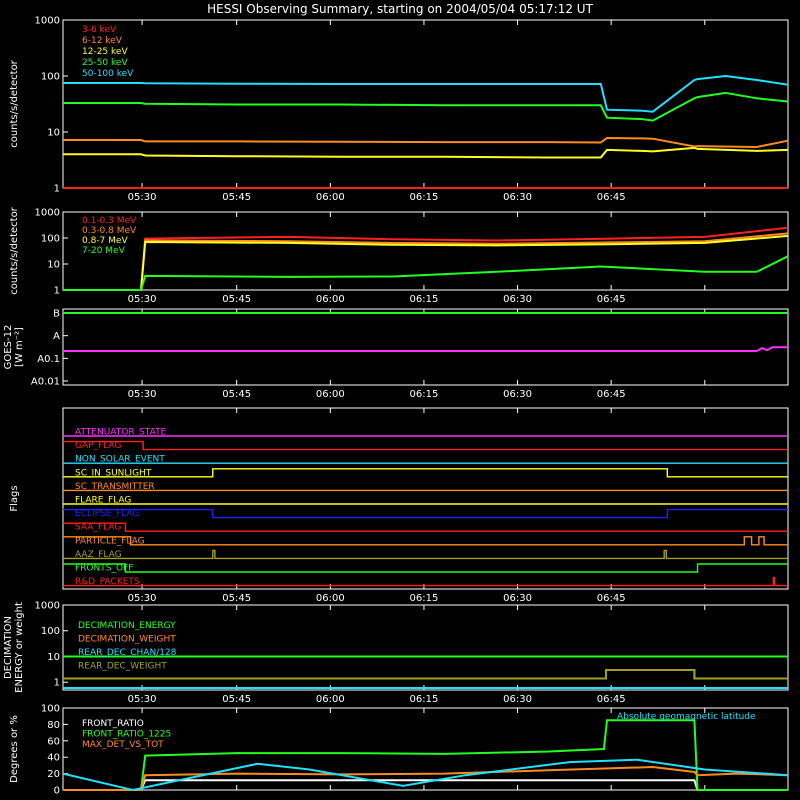 The height and width of the screenshot is (800, 800). I want to click on y-axis-label: GOES-12, so click(8, 347).